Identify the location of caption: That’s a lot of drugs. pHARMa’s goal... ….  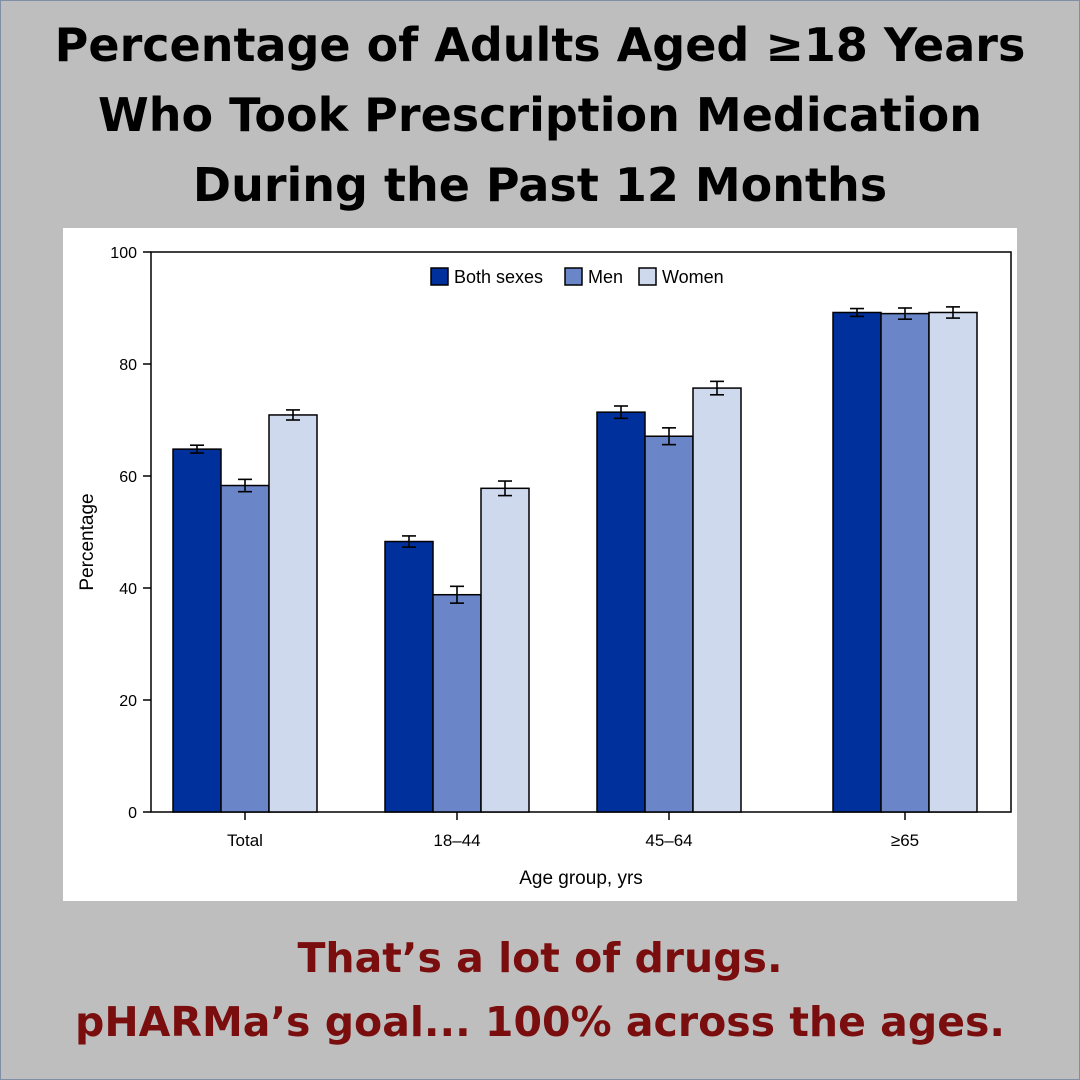
(540, 990).